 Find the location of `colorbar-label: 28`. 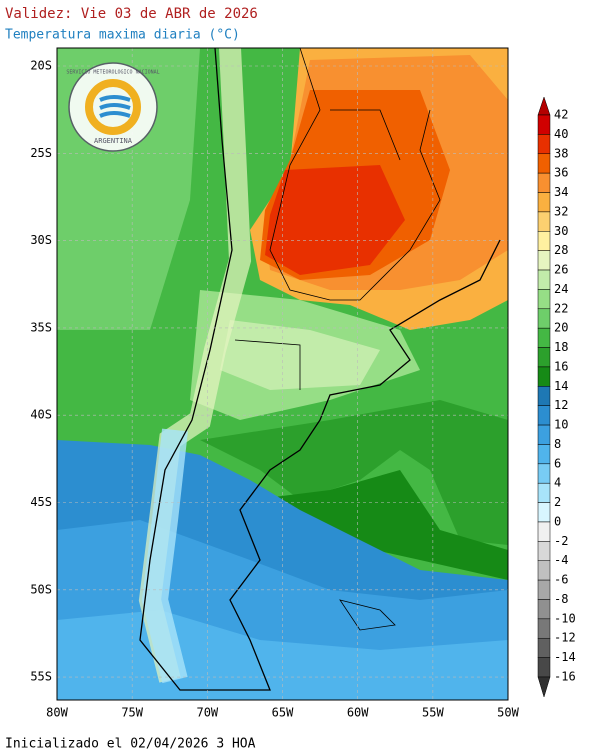

colorbar-label: 28 is located at coordinates (561, 250).